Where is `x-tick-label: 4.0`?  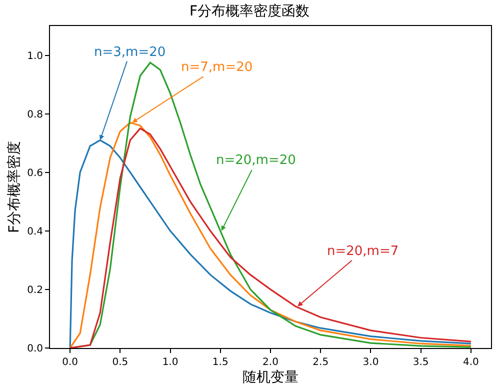 x-tick-label: 4.0 is located at coordinates (470, 362).